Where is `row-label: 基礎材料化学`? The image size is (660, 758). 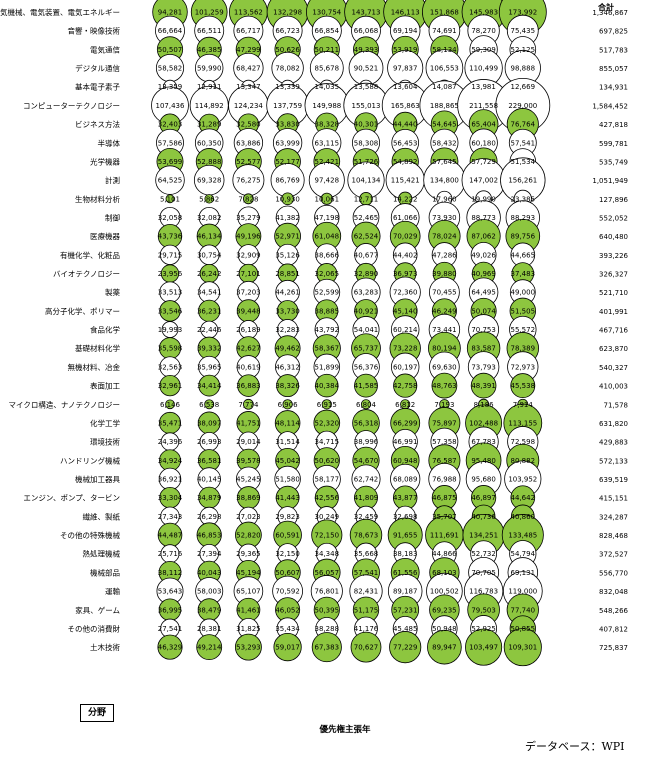 row-label: 基礎材料化学 is located at coordinates (97, 348).